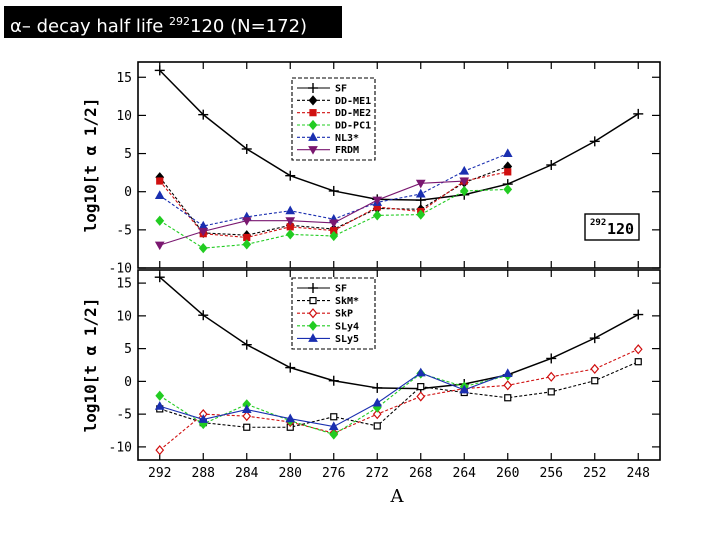 This screenshot has width=720, height=540. What do you see at coordinates (247, 473) in the screenshot?
I see `x-tick-label: 284` at bounding box center [247, 473].